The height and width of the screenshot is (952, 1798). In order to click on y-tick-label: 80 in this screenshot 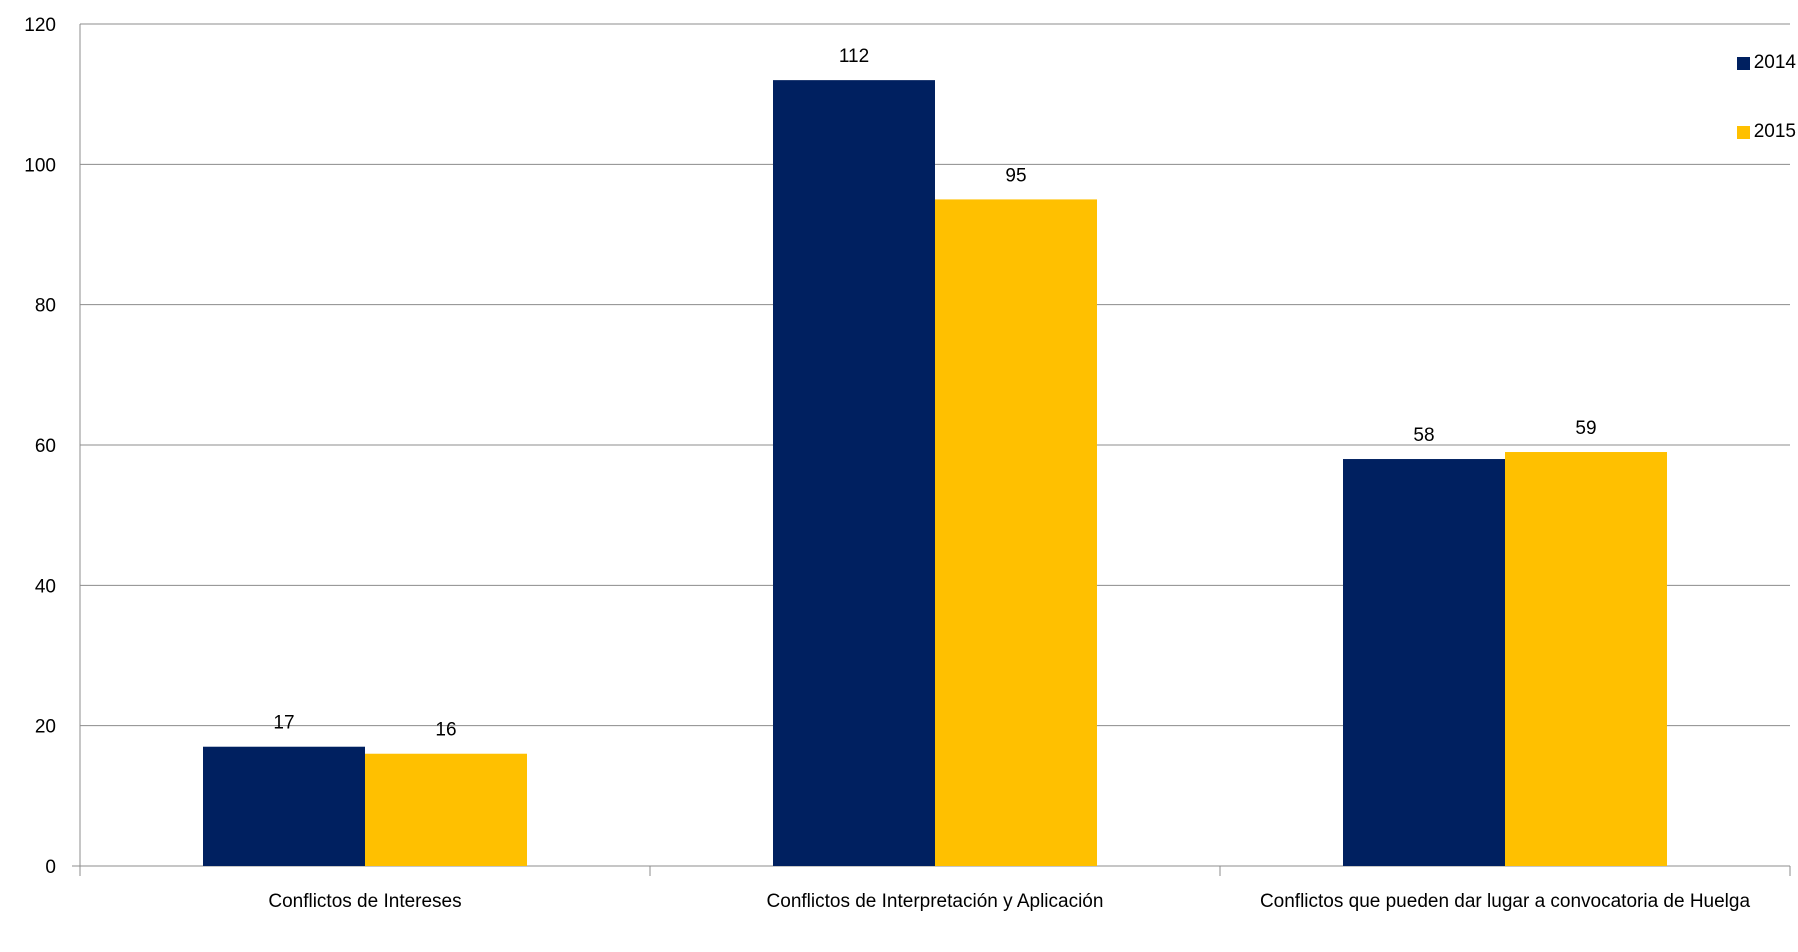, I will do `click(45, 306)`.